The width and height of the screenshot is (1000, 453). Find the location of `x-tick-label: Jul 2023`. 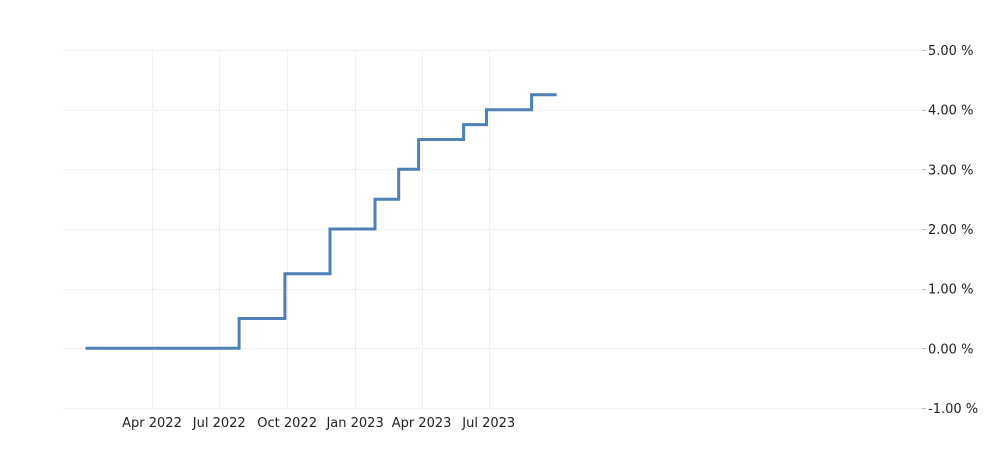

x-tick-label: Jul 2023 is located at coordinates (488, 423).